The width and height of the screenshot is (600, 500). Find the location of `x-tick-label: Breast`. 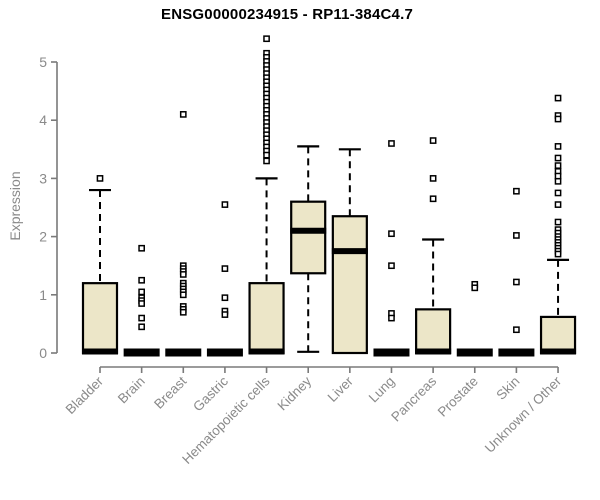

x-tick-label: Breast is located at coordinates (170, 392).